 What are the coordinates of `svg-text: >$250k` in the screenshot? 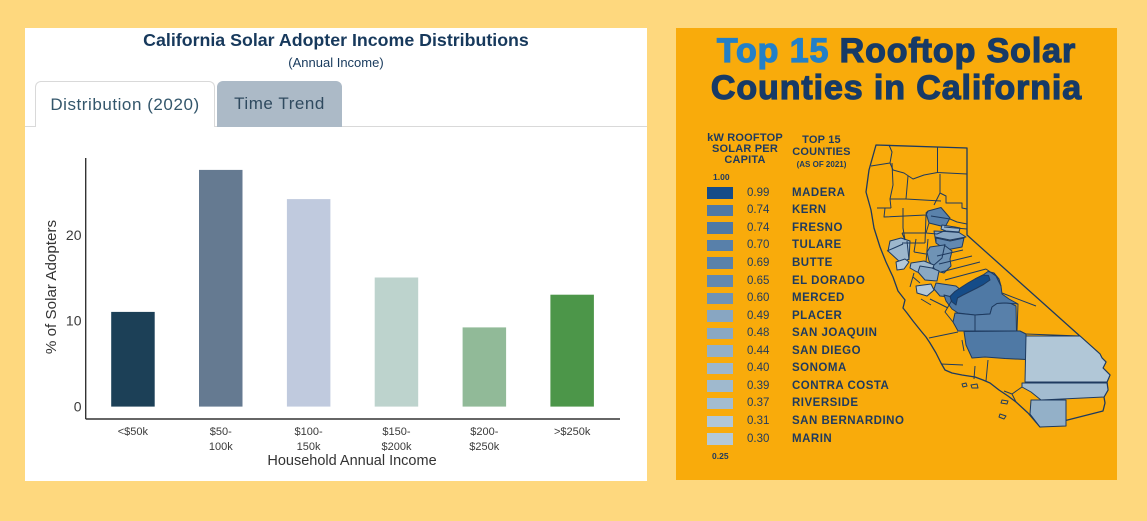 It's located at (572, 432).